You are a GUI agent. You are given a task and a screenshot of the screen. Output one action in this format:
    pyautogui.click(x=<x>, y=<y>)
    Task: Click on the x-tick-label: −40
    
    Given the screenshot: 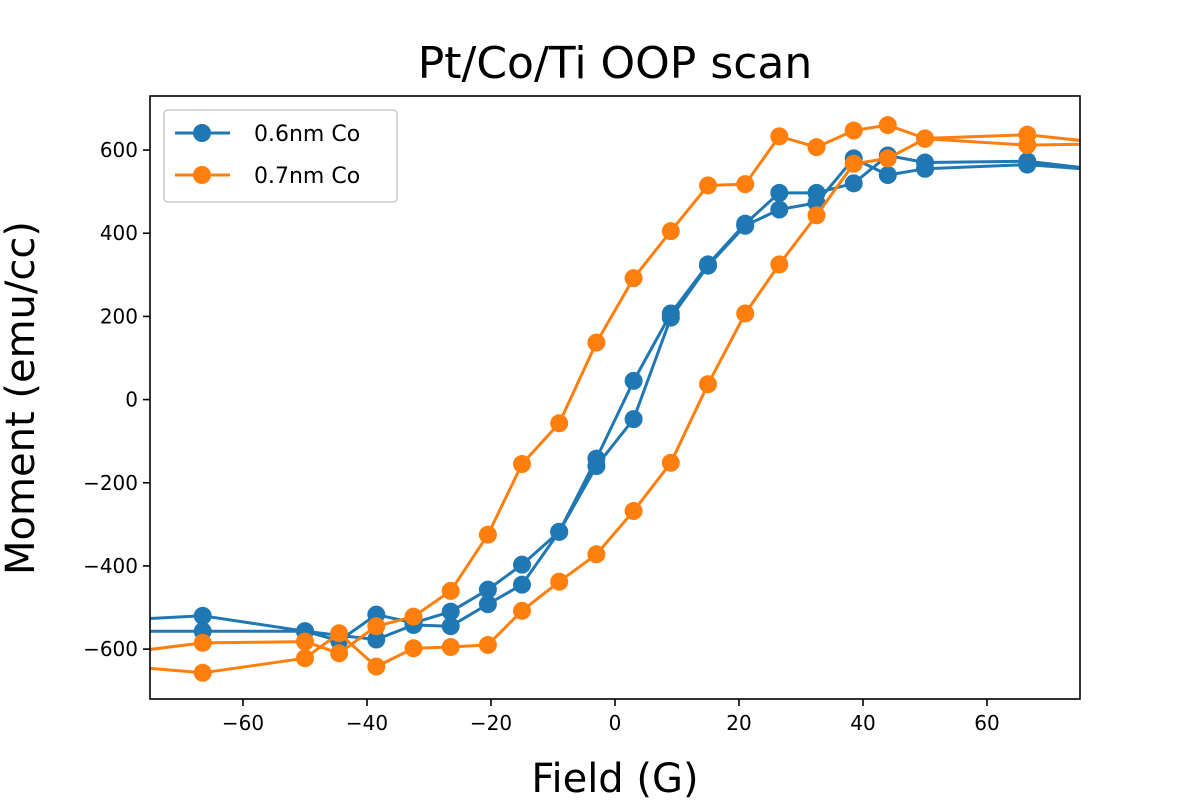 What is the action you would take?
    pyautogui.click(x=367, y=723)
    